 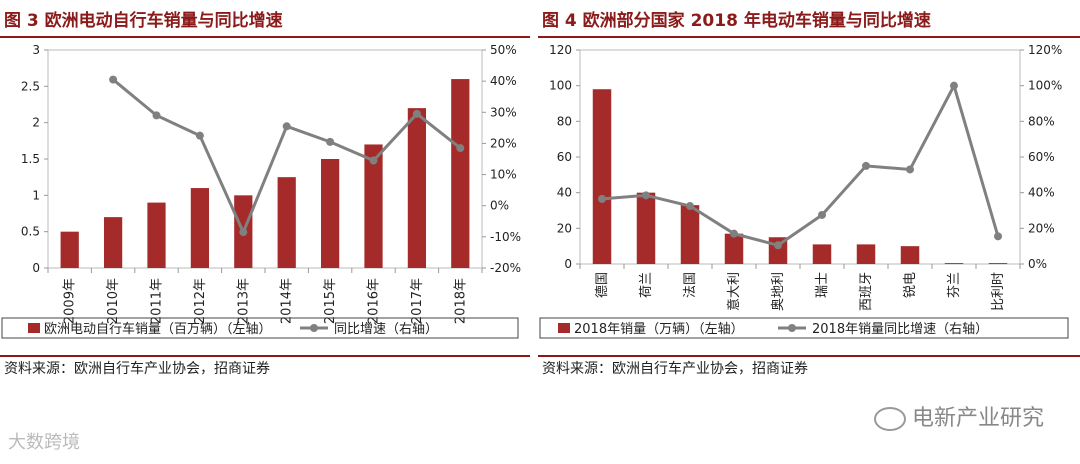 I want to click on y-right-tick-label: 120%, so click(x=1045, y=50).